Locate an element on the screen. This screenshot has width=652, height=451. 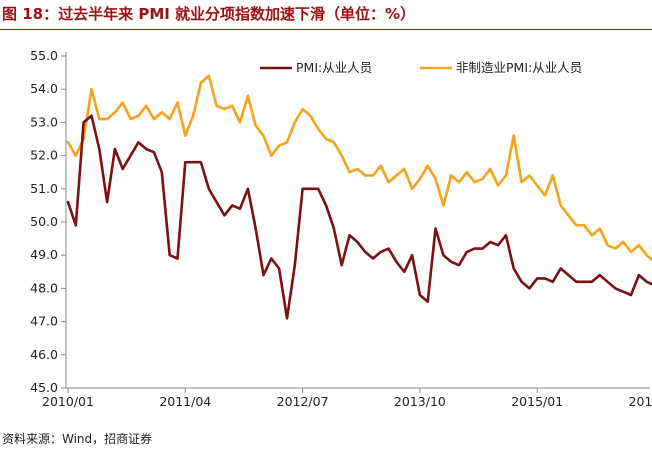
y-tick-label: 51.0 is located at coordinates (44, 188).